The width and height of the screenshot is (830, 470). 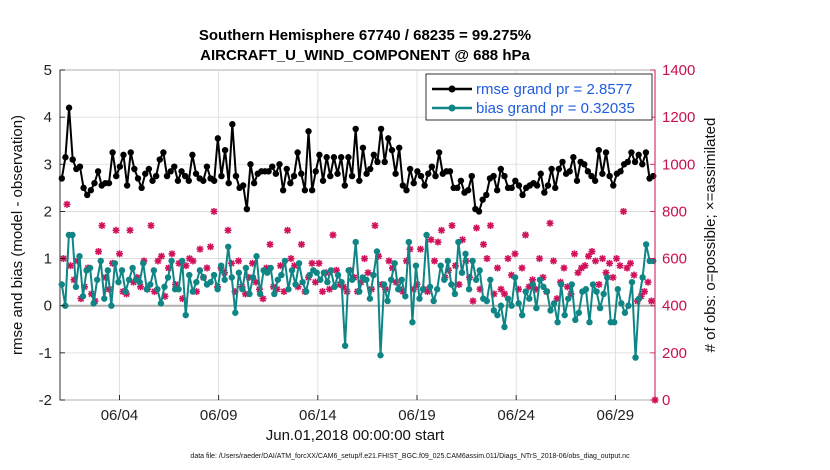 I want to click on x-tick-label: 06/24, so click(x=516, y=415).